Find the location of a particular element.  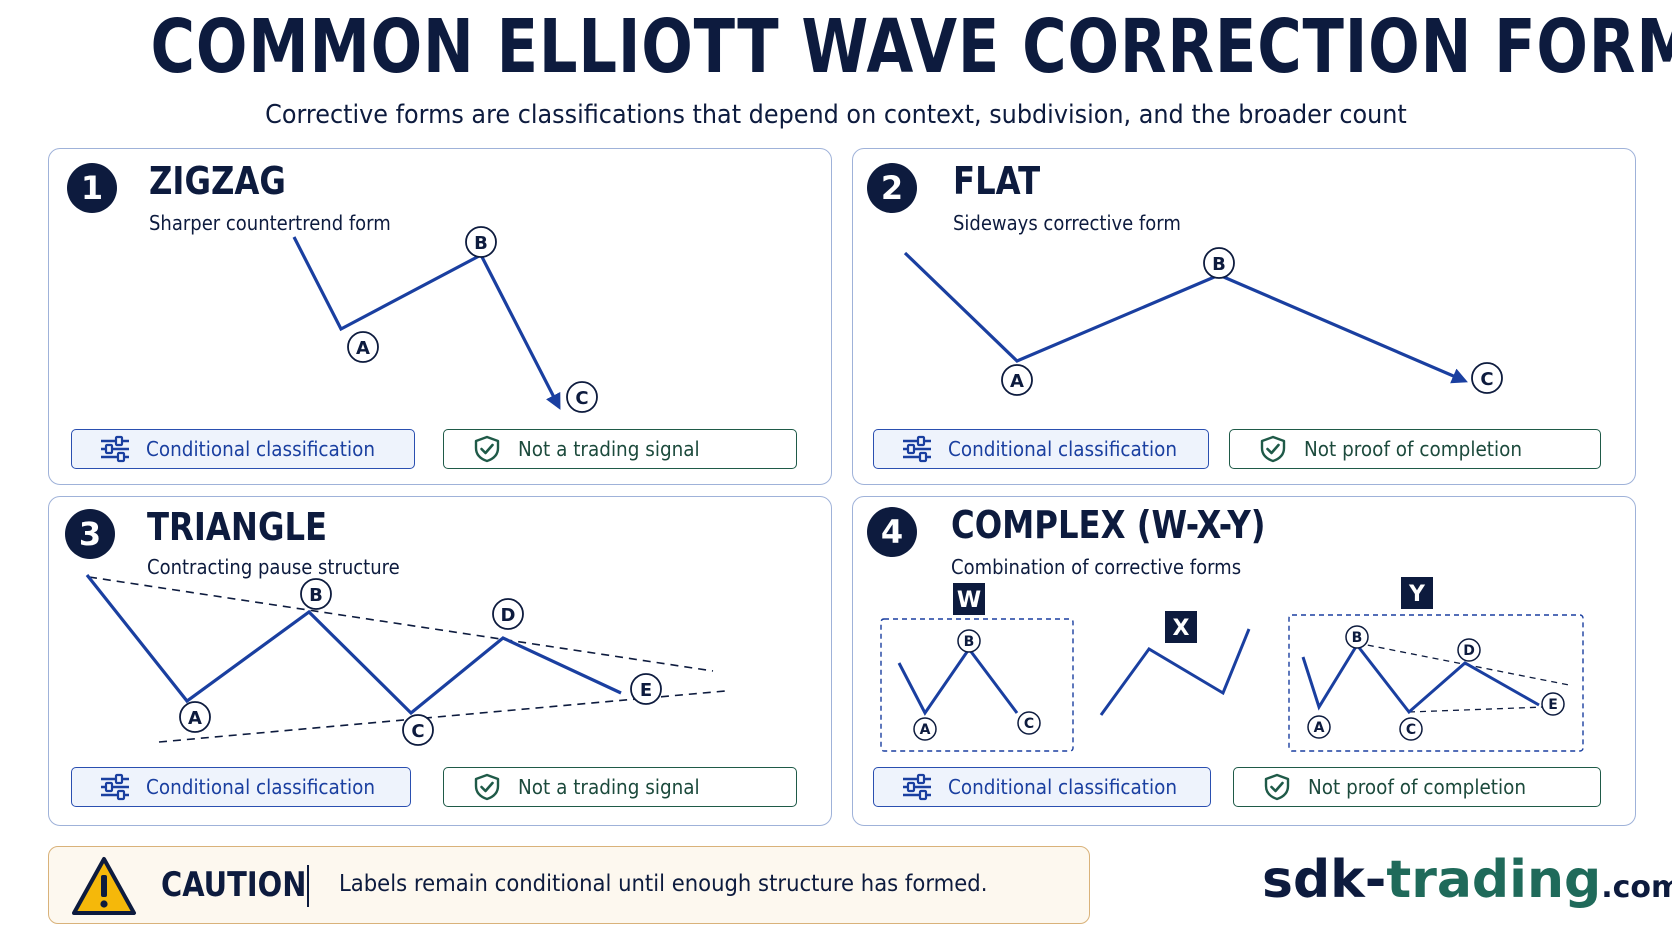

y-segment-badge: Y is located at coordinates (1417, 593).